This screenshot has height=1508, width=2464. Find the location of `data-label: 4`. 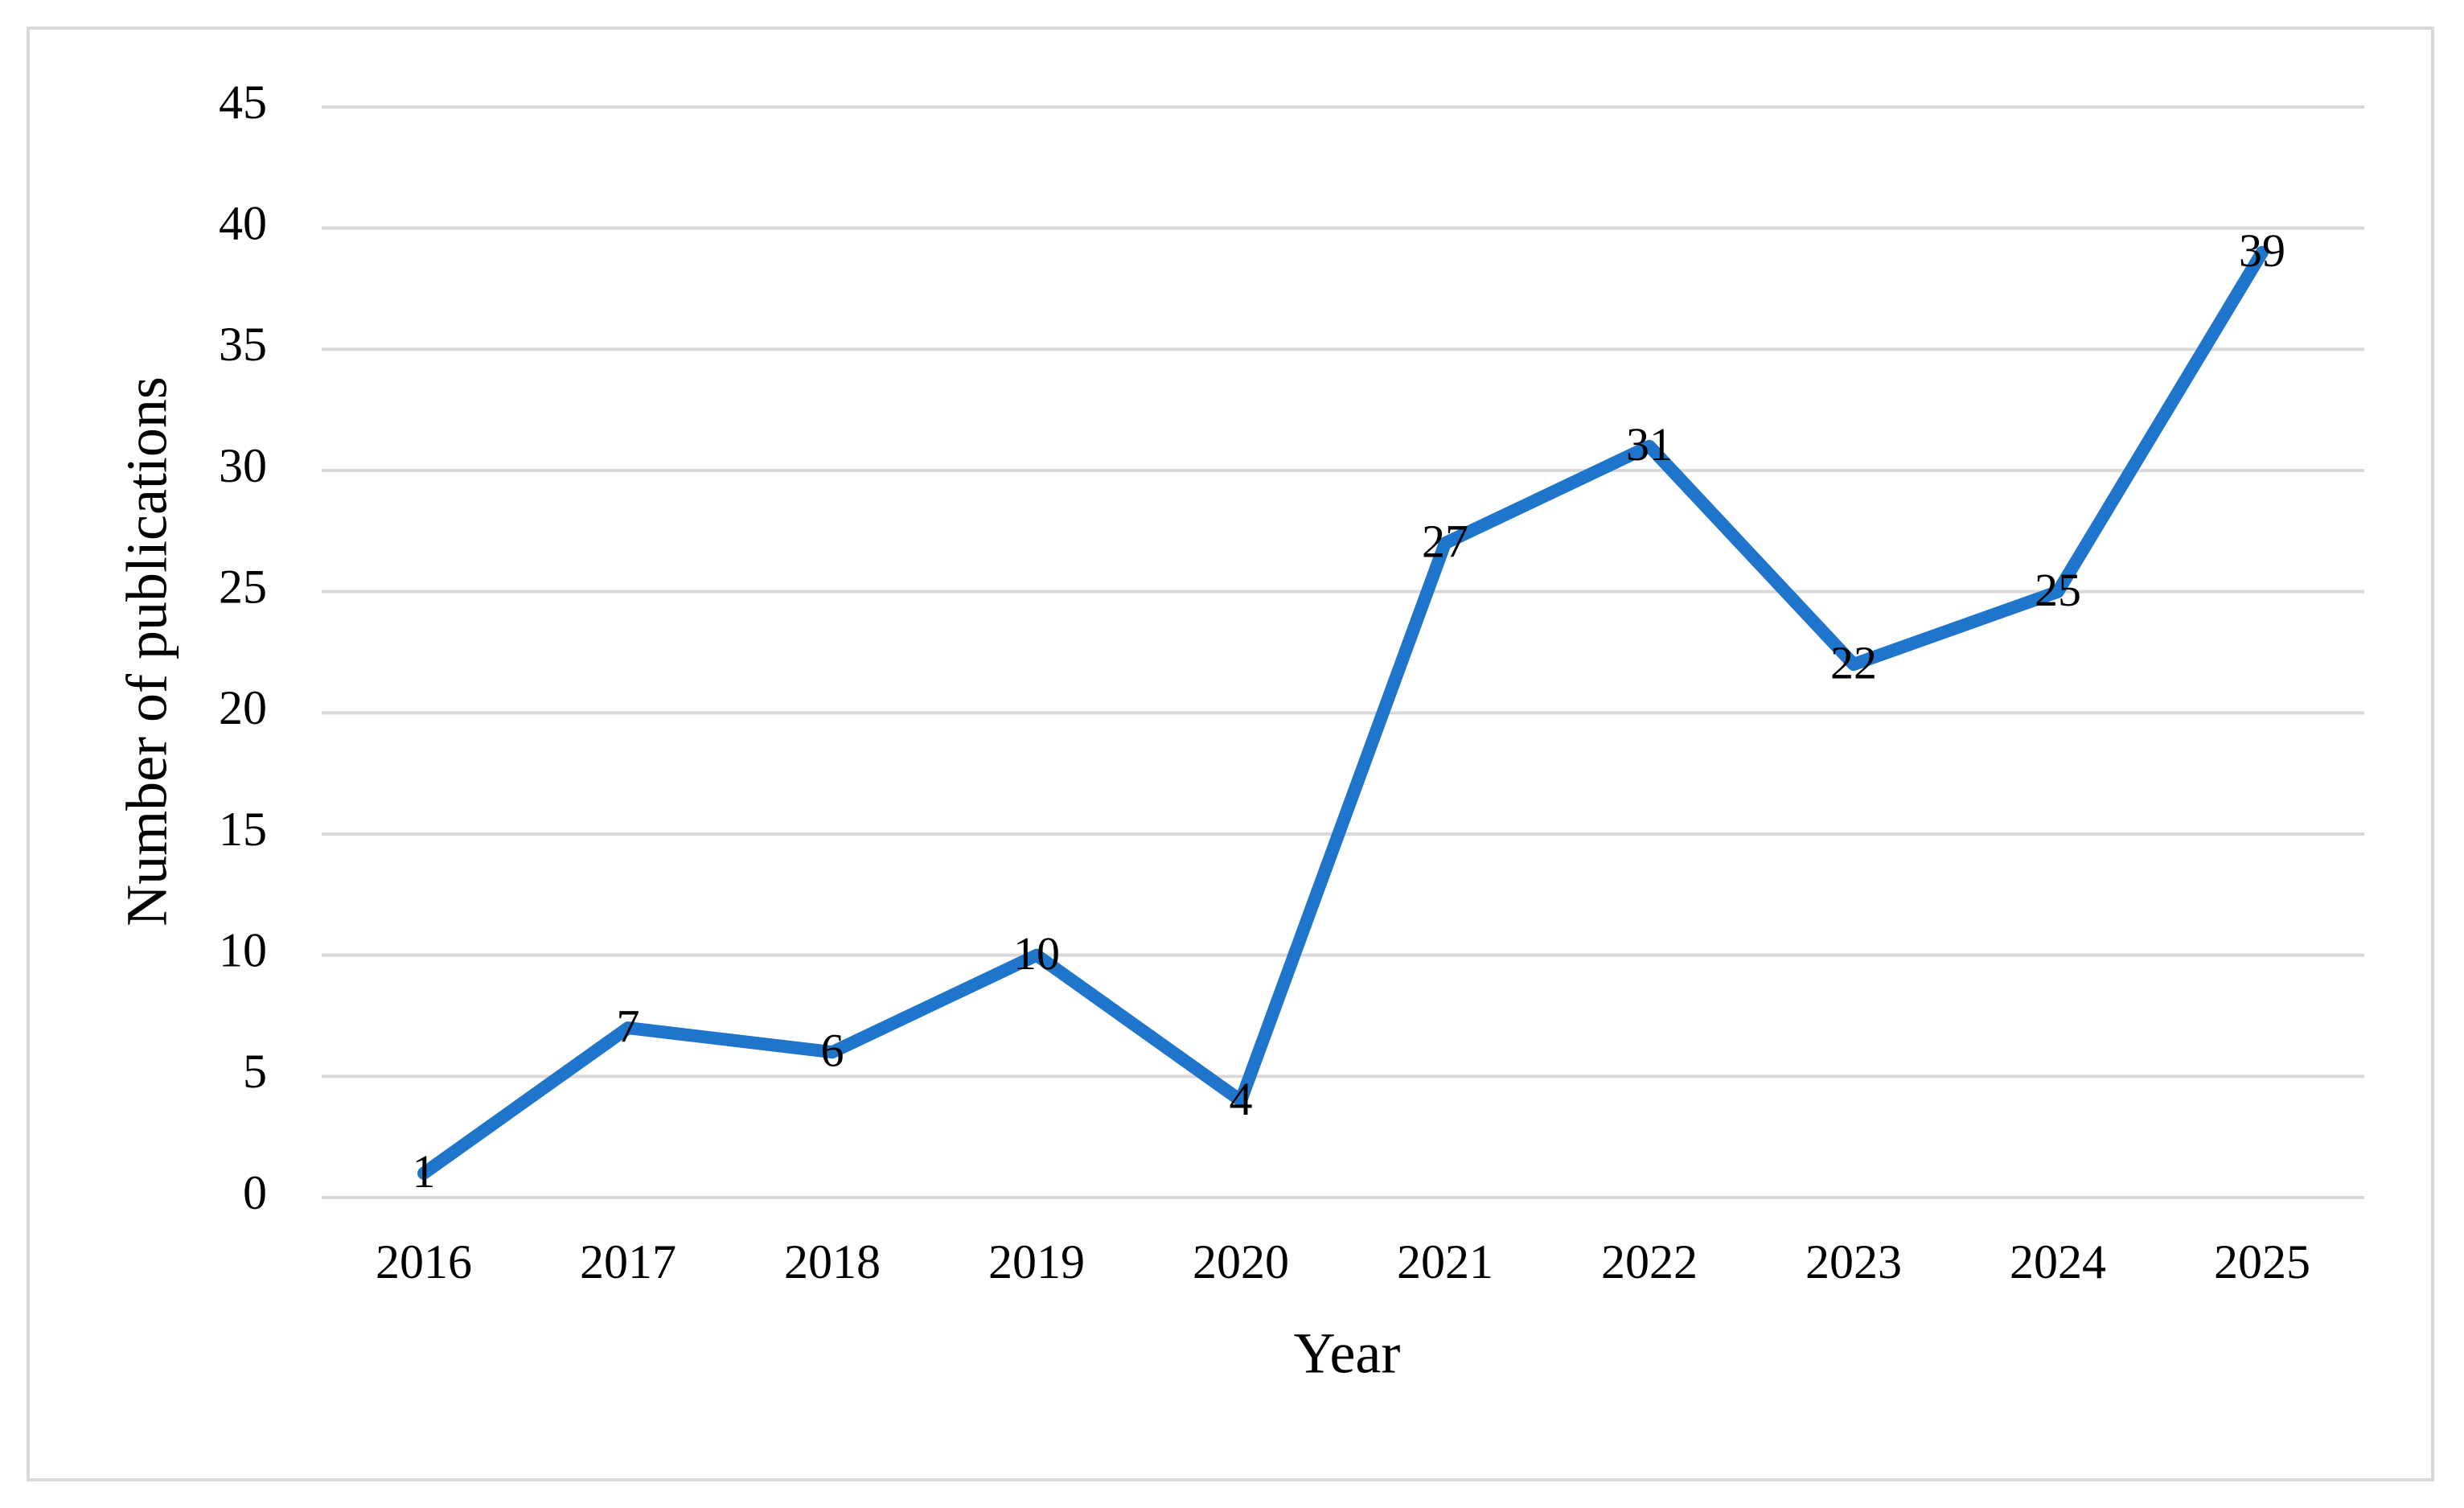

data-label: 4 is located at coordinates (1241, 1099).